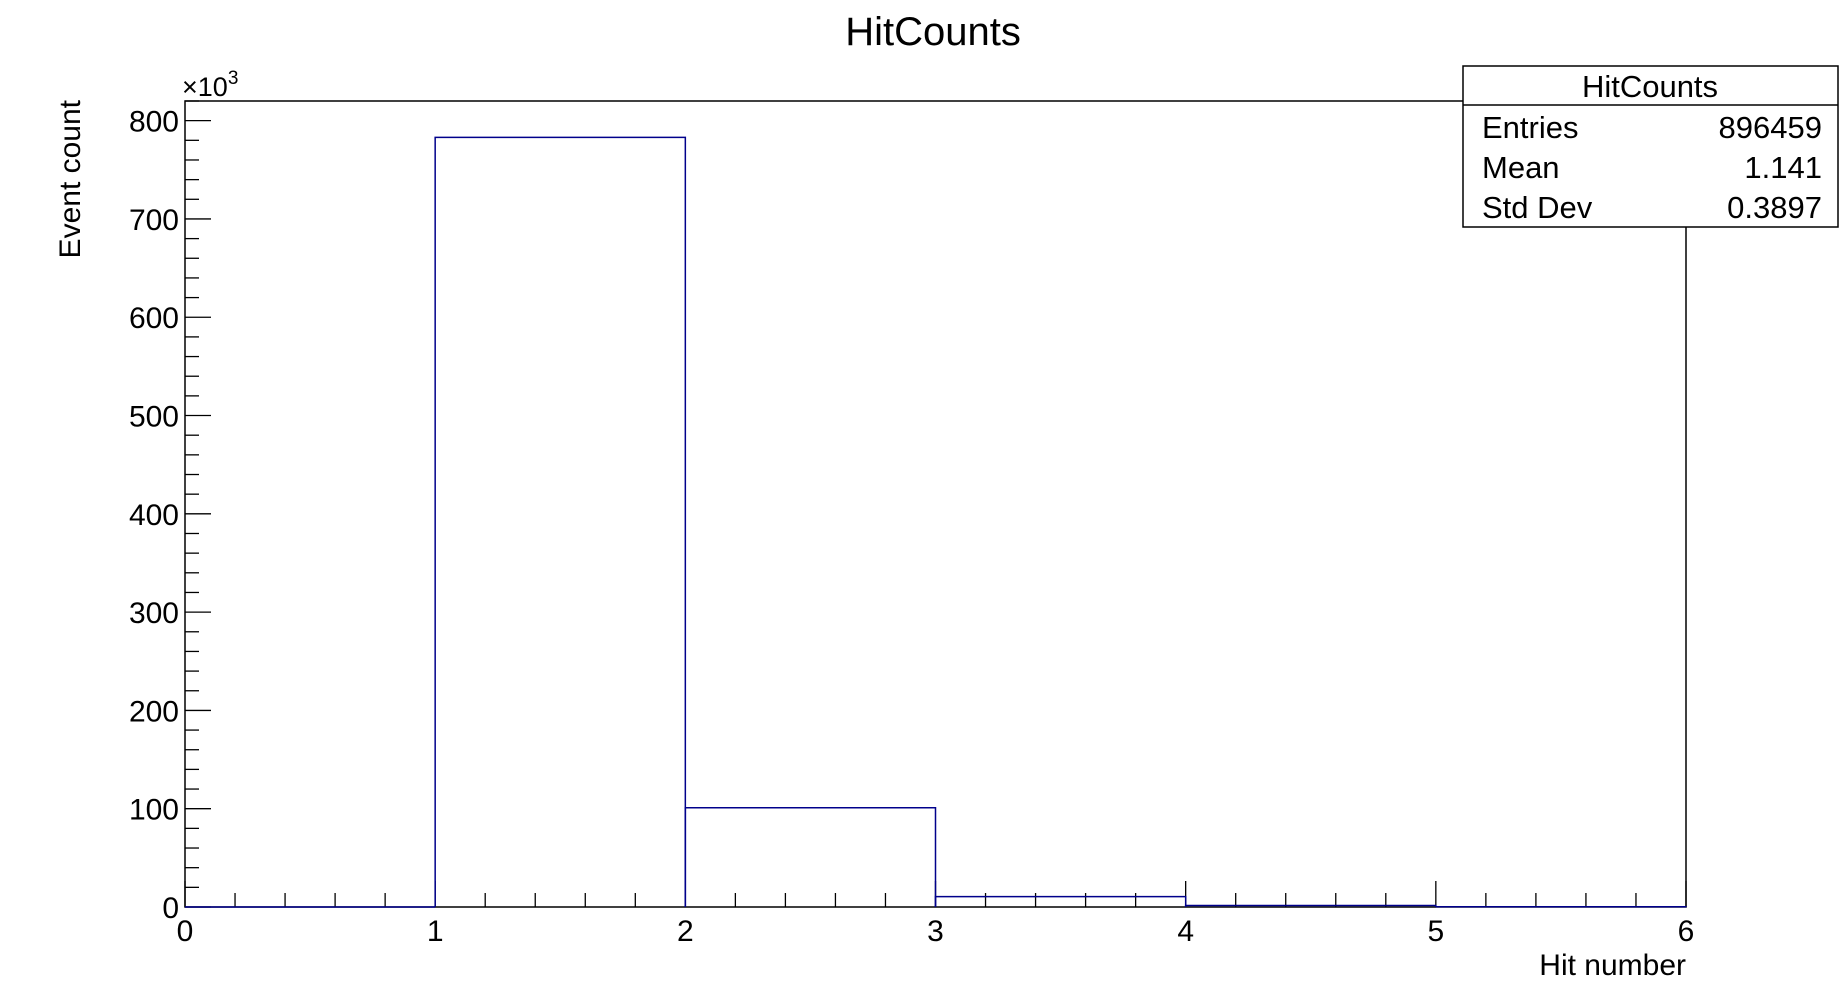  I want to click on chart-title: HitCounts, so click(933, 32).